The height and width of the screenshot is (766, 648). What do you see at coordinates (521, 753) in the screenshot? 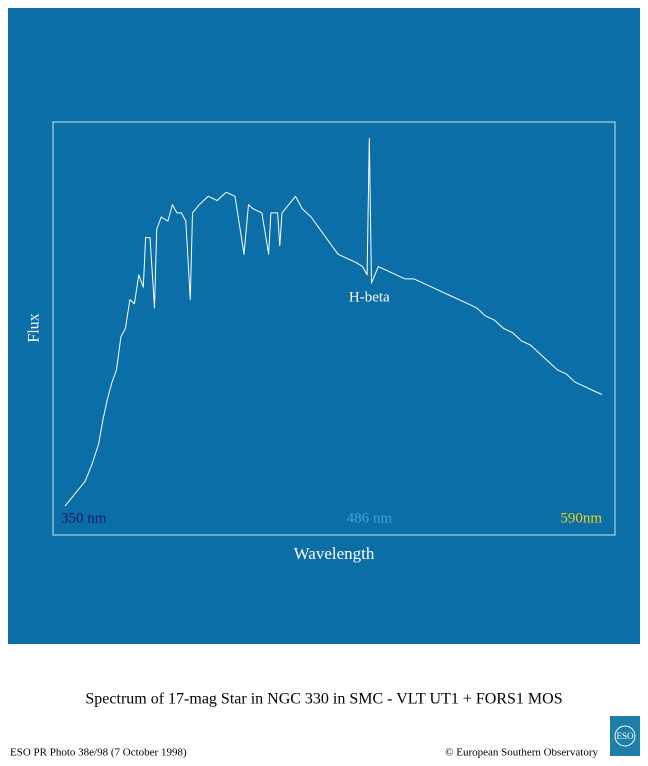
I see `copyright: © European Southern Observatory` at bounding box center [521, 753].